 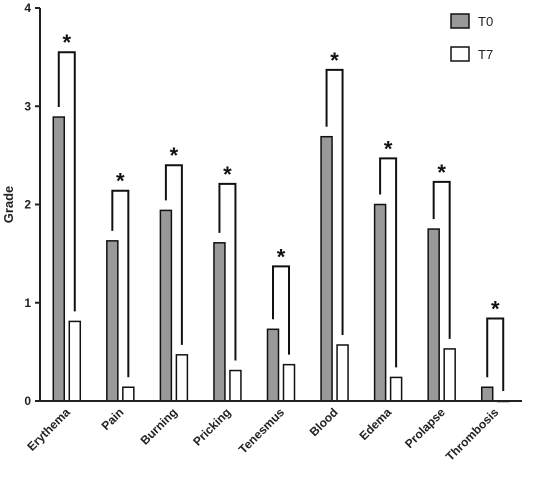 I want to click on y-tick-label: 0, so click(x=27, y=401).